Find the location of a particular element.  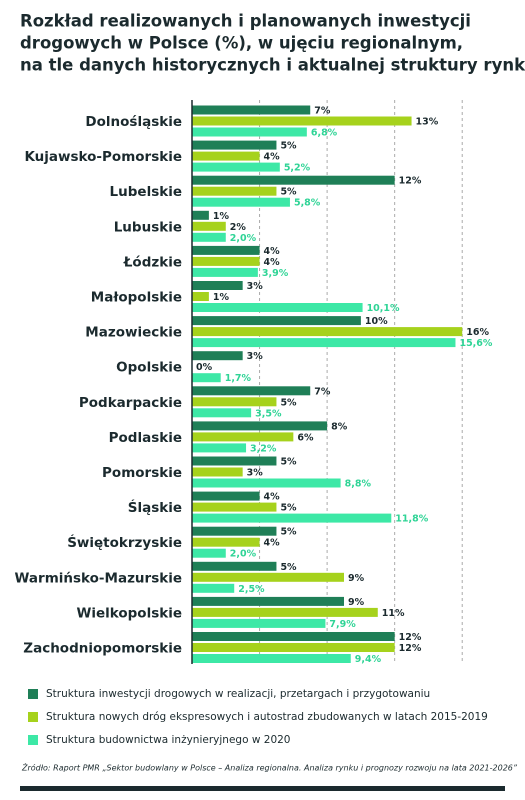

category-label: Warmińsko-Mazurskie is located at coordinates (98, 578).